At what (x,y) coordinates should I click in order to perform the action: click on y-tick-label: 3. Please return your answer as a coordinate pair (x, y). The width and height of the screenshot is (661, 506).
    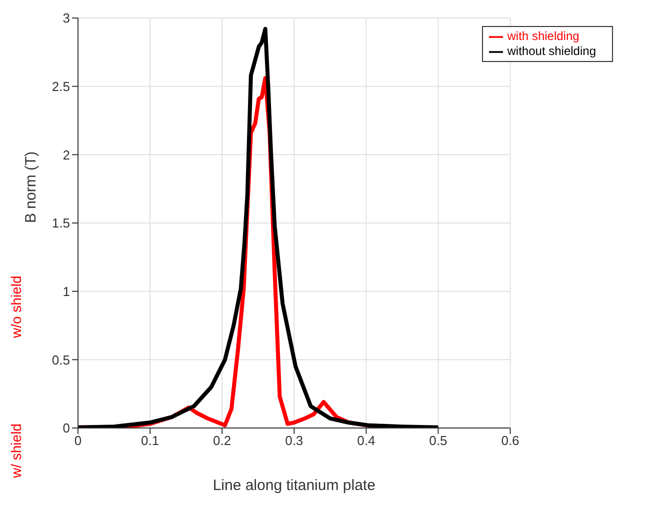
    Looking at the image, I should click on (66, 18).